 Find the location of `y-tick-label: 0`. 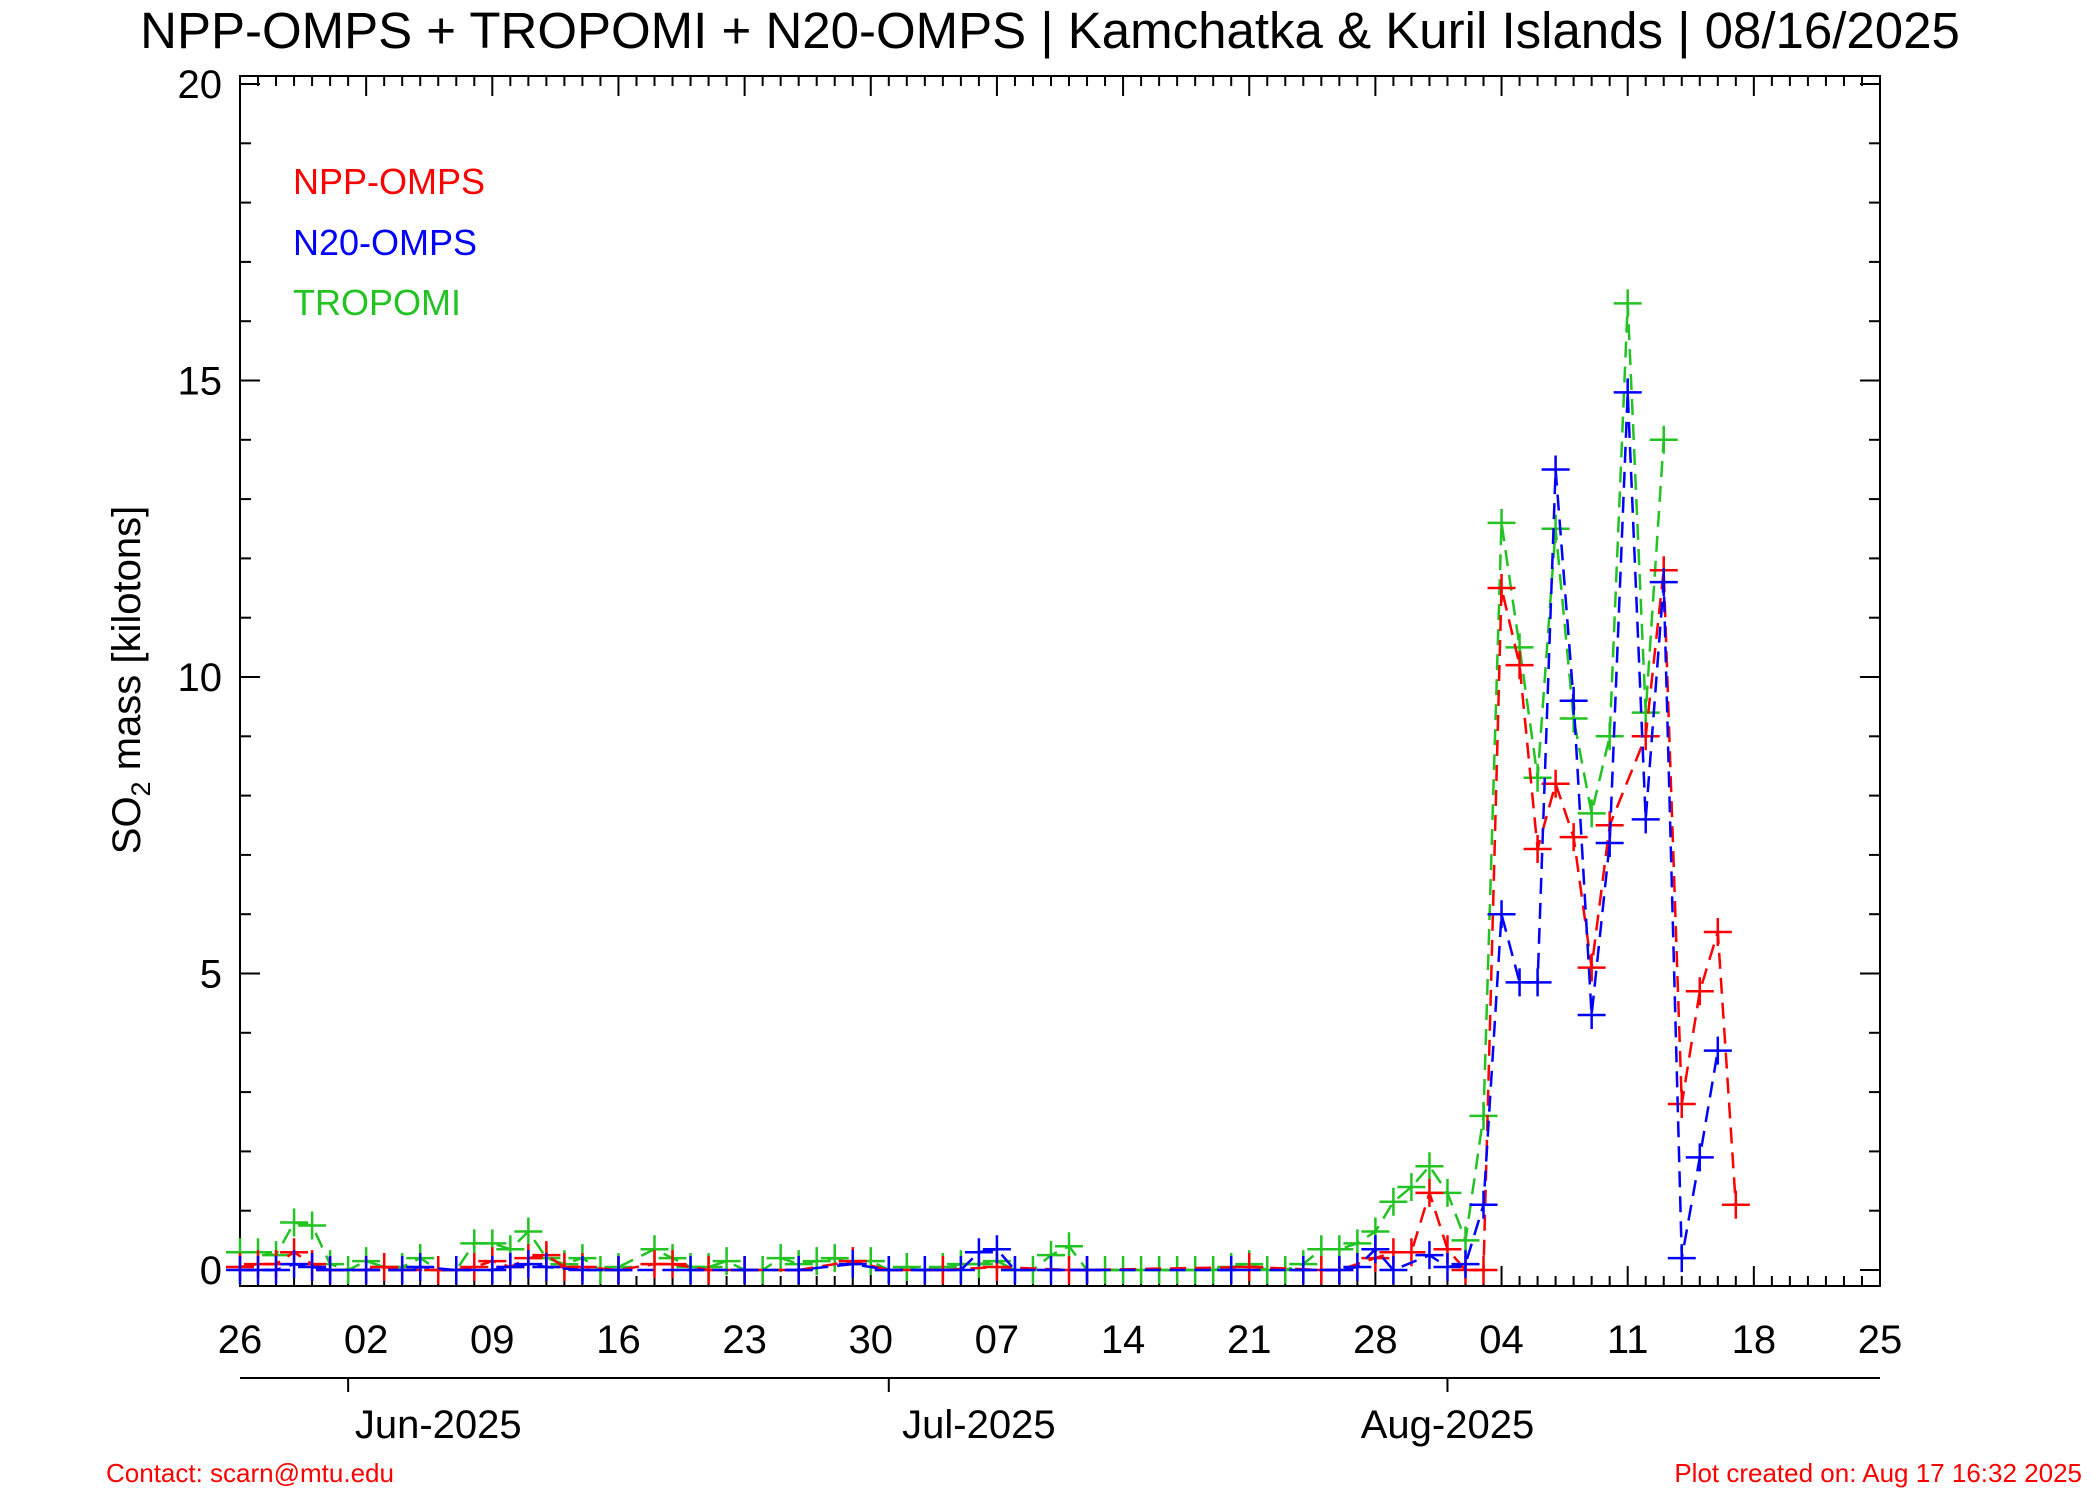

y-tick-label: 0 is located at coordinates (211, 1271).